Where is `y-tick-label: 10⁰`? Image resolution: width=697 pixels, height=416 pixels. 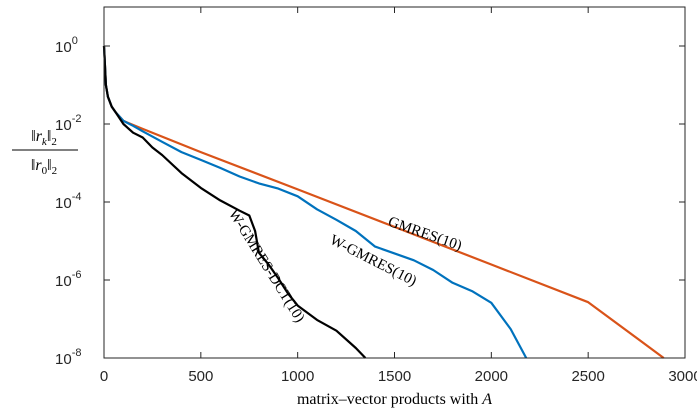
y-tick-label: 10⁰ is located at coordinates (66, 45).